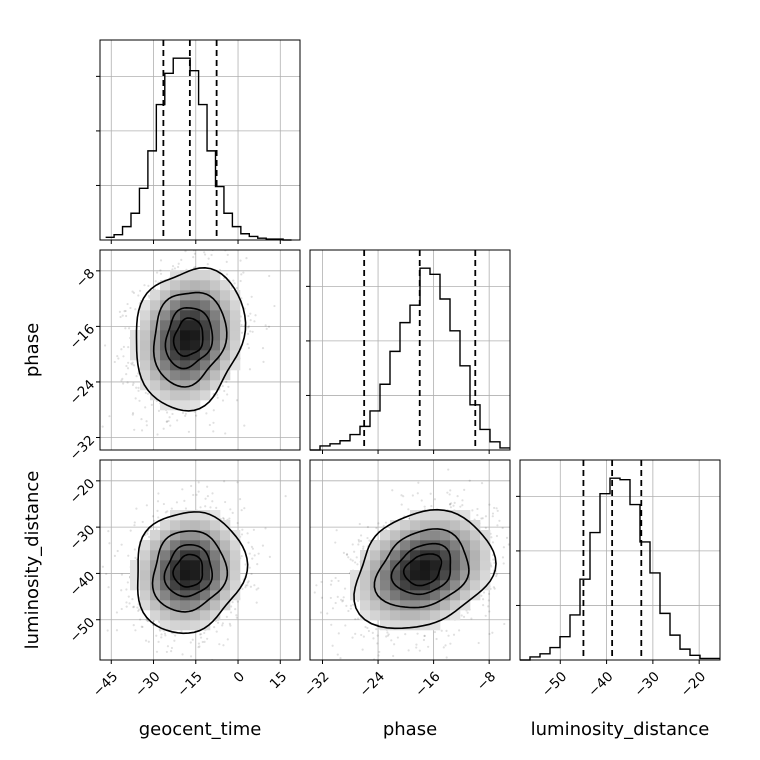 The image size is (760, 760). Describe the element at coordinates (620, 569) in the screenshot. I see `histogram-luminosity_distance` at that location.